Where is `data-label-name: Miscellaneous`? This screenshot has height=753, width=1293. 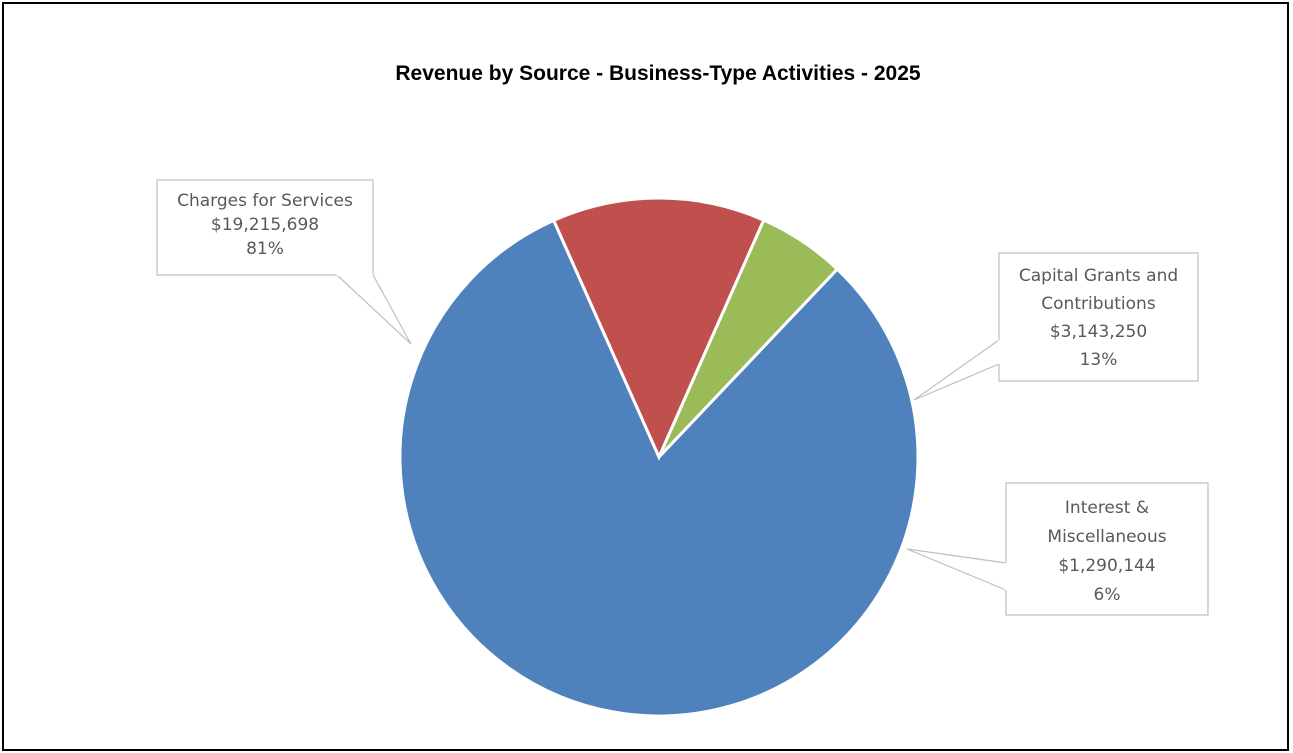
data-label-name: Miscellaneous is located at coordinates (1106, 537).